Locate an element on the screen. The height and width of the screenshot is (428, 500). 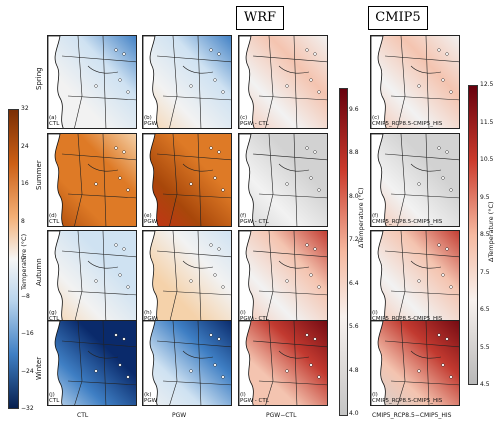
colorbar-tick-label: 4.0 is located at coordinates (354, 413).